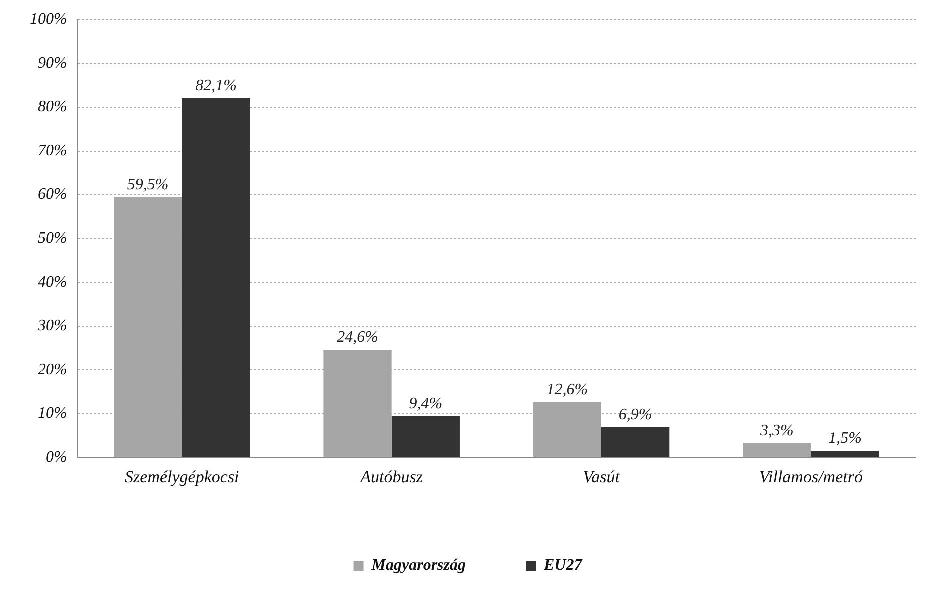 The width and height of the screenshot is (946, 589). What do you see at coordinates (148, 185) in the screenshot?
I see `data-label: 59,5%` at bounding box center [148, 185].